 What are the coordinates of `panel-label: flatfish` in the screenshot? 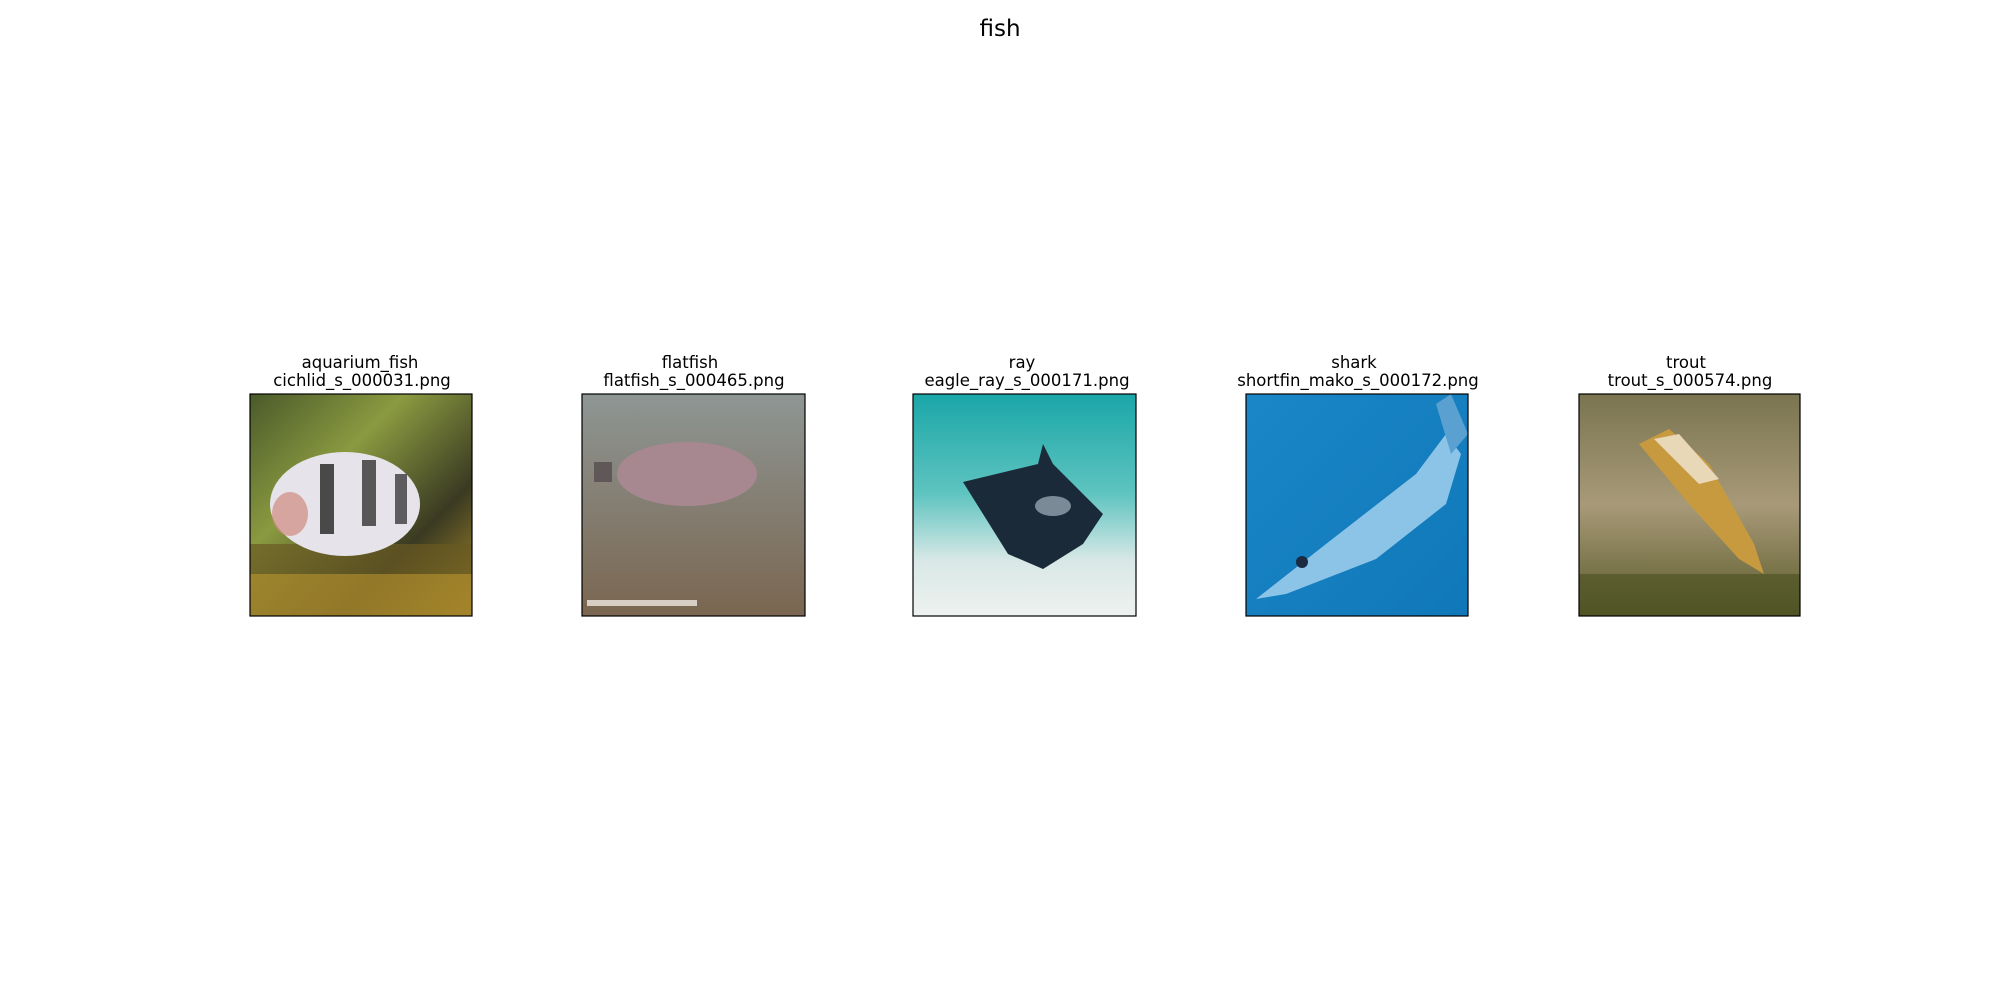 It's located at (690, 362).